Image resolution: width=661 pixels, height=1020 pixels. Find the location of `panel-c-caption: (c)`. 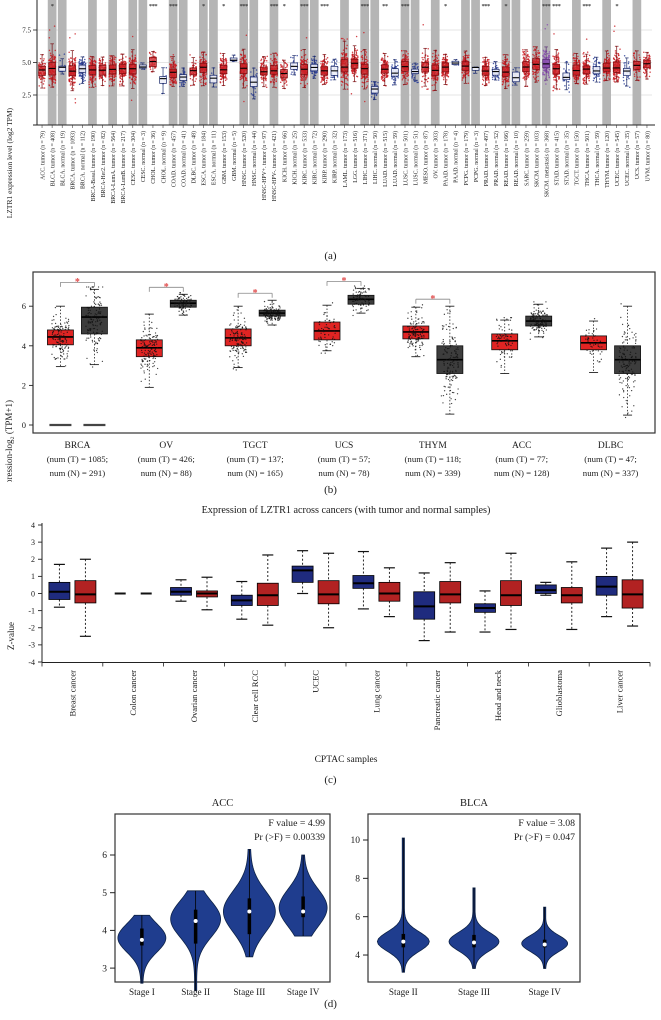

panel-c-caption: (c) is located at coordinates (330, 780).